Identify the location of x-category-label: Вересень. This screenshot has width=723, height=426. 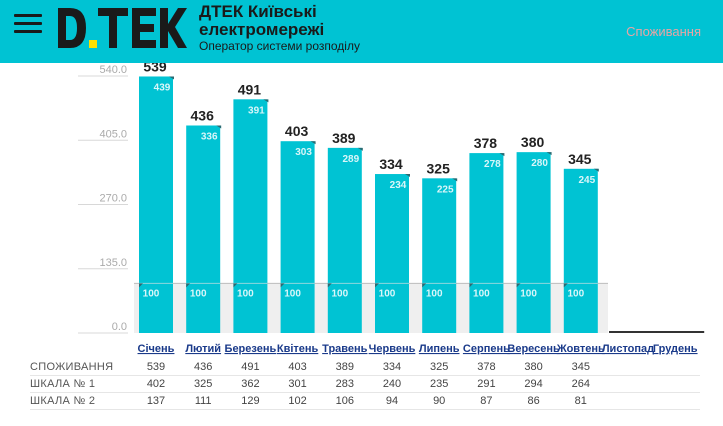
(533, 349).